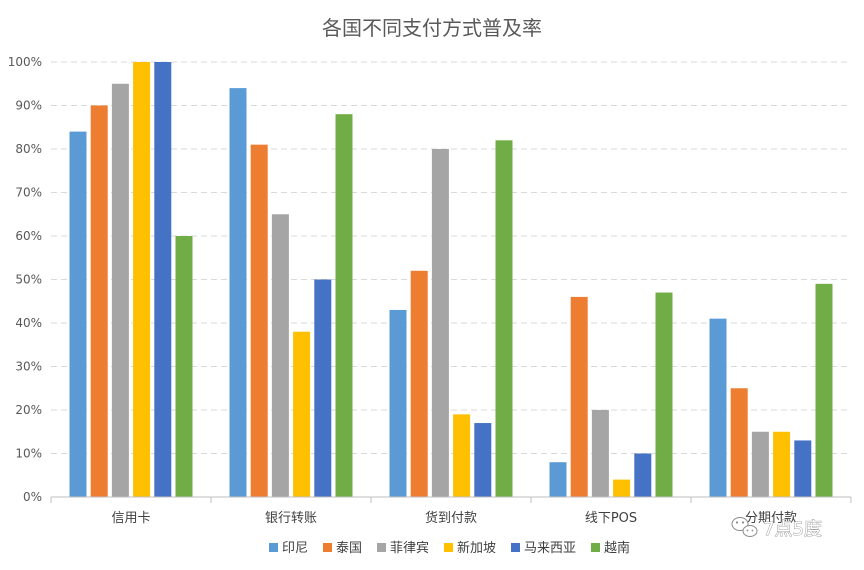 This screenshot has width=864, height=570. Describe the element at coordinates (25, 62) in the screenshot. I see `y-tick-label: 100%` at that location.